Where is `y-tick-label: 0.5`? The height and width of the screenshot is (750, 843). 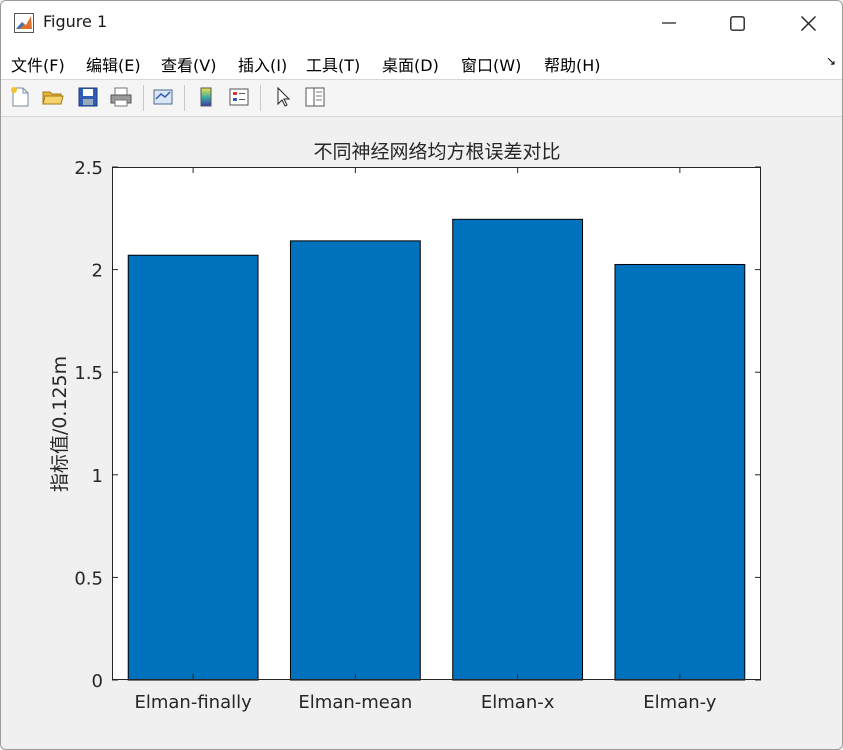 y-tick-label: 0.5 is located at coordinates (88, 578).